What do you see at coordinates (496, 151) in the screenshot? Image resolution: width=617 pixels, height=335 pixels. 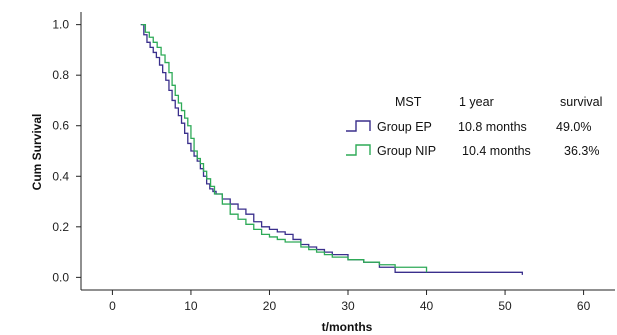 I see `legend-mst-group-nip: 10.4 months` at bounding box center [496, 151].